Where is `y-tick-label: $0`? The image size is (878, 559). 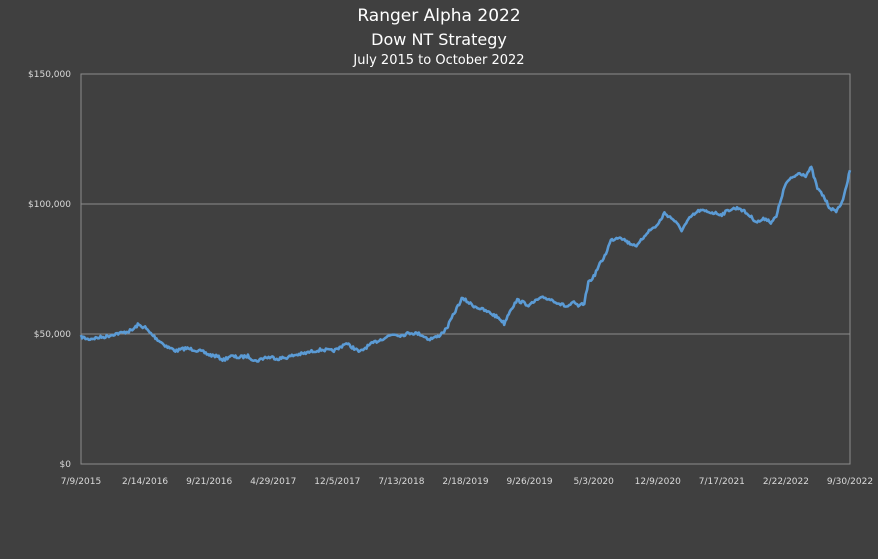
y-tick-label: $0 is located at coordinates (66, 465).